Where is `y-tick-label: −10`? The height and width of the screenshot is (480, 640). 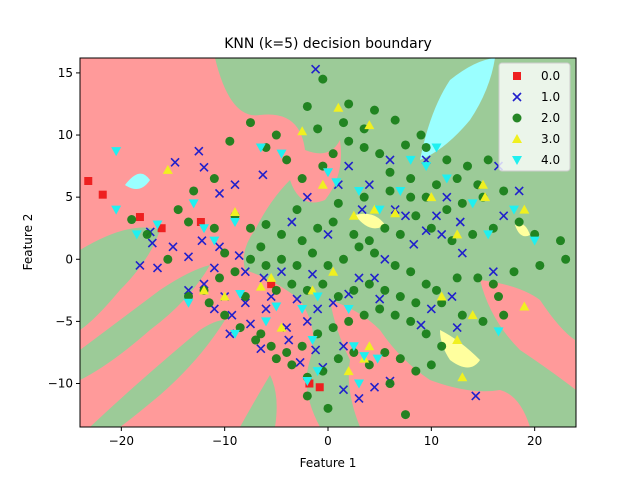 y-tick-label: −10 is located at coordinates (60, 384).